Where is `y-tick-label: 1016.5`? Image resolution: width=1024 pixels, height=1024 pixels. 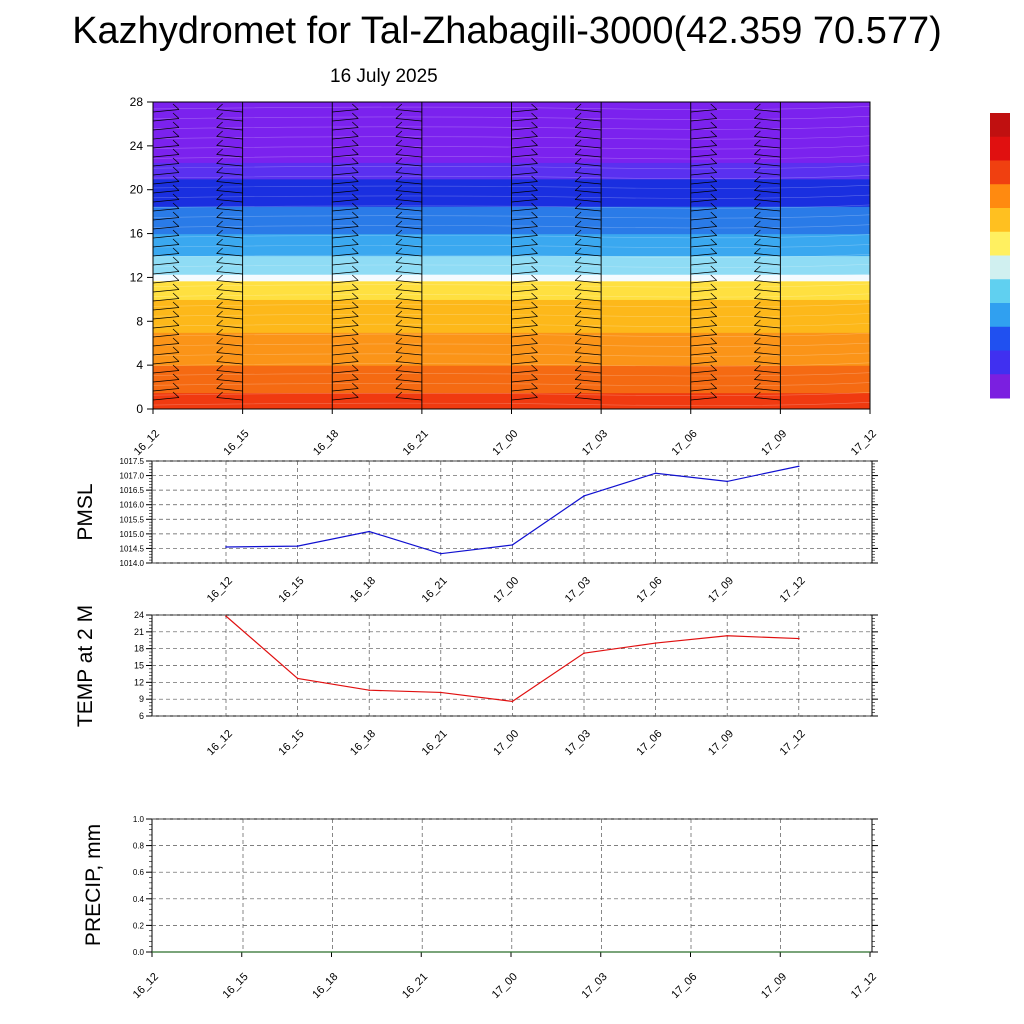
y-tick-label: 1016.5 is located at coordinates (132, 490).